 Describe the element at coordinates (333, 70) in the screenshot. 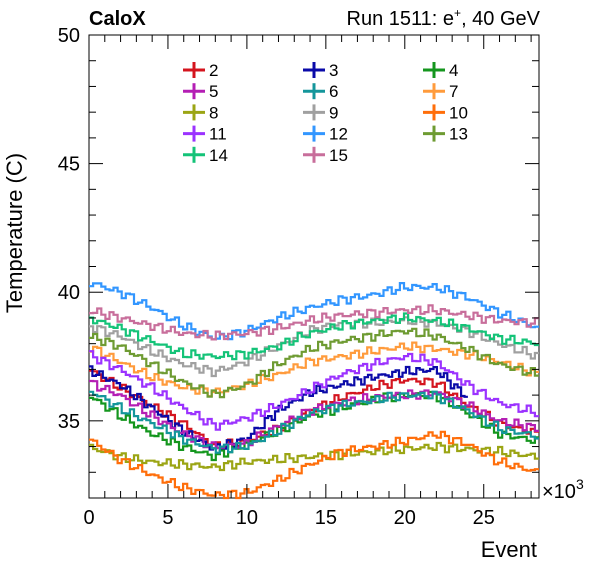

I see `legend-label-3: 3` at that location.